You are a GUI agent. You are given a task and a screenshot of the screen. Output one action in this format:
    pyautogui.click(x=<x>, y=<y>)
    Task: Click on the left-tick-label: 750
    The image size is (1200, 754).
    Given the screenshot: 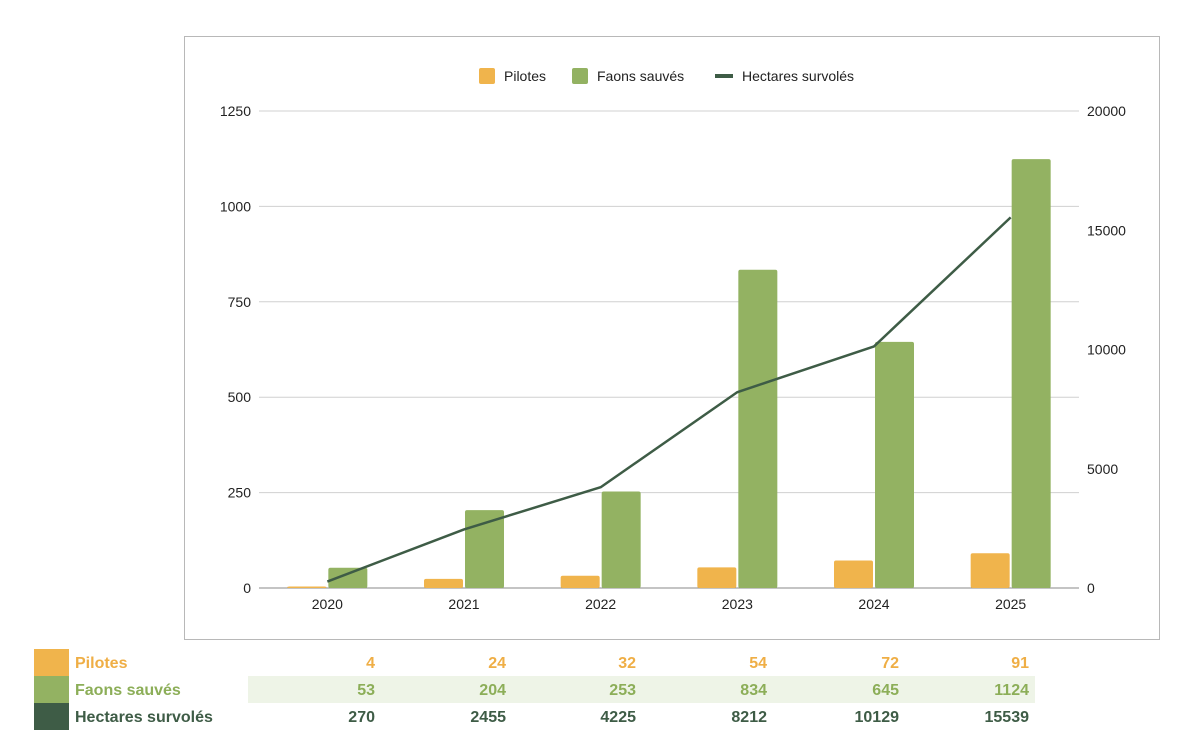 What is the action you would take?
    pyautogui.click(x=240, y=302)
    